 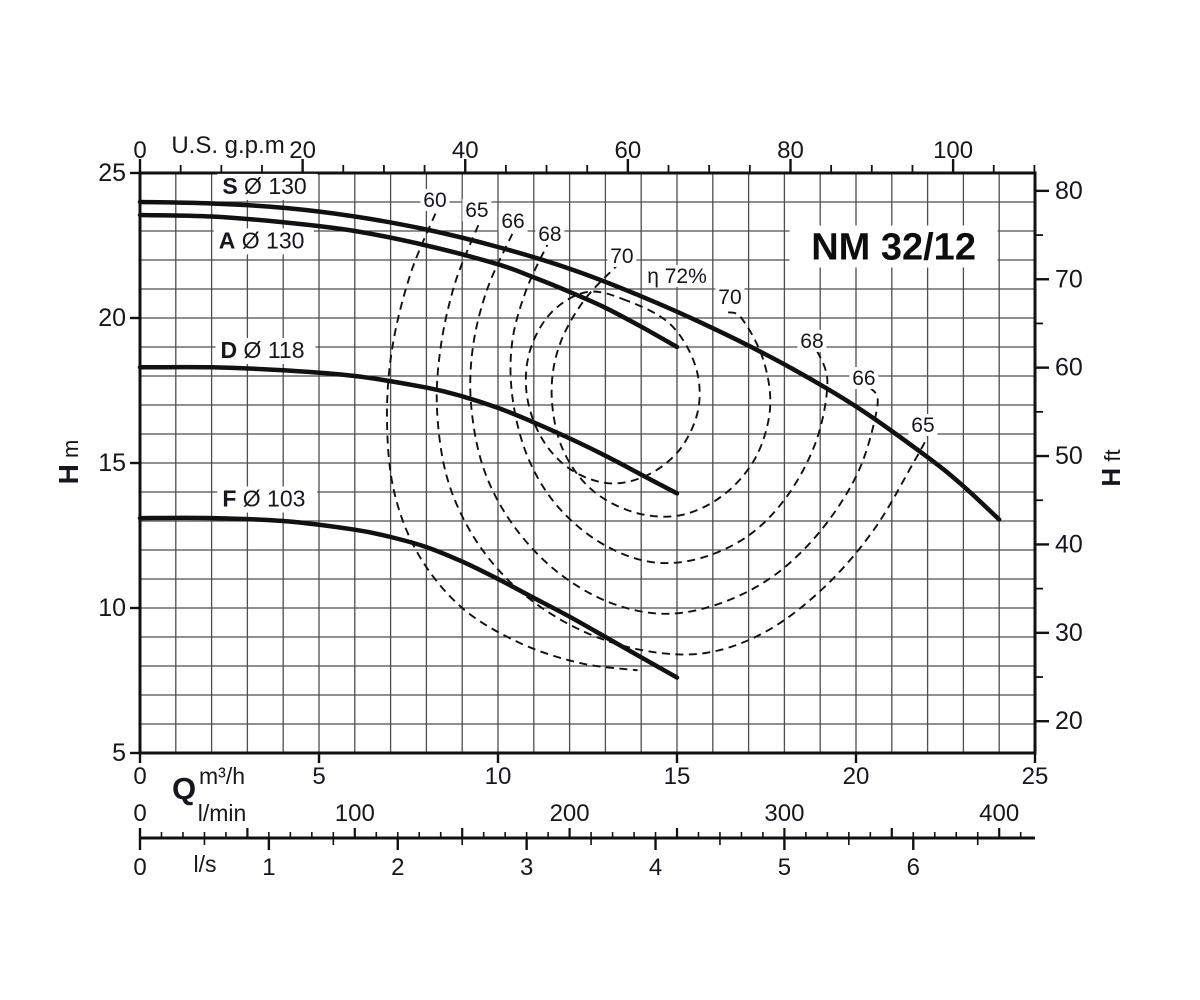 I want to click on gpm-tick-label: 60, so click(x=628, y=150).